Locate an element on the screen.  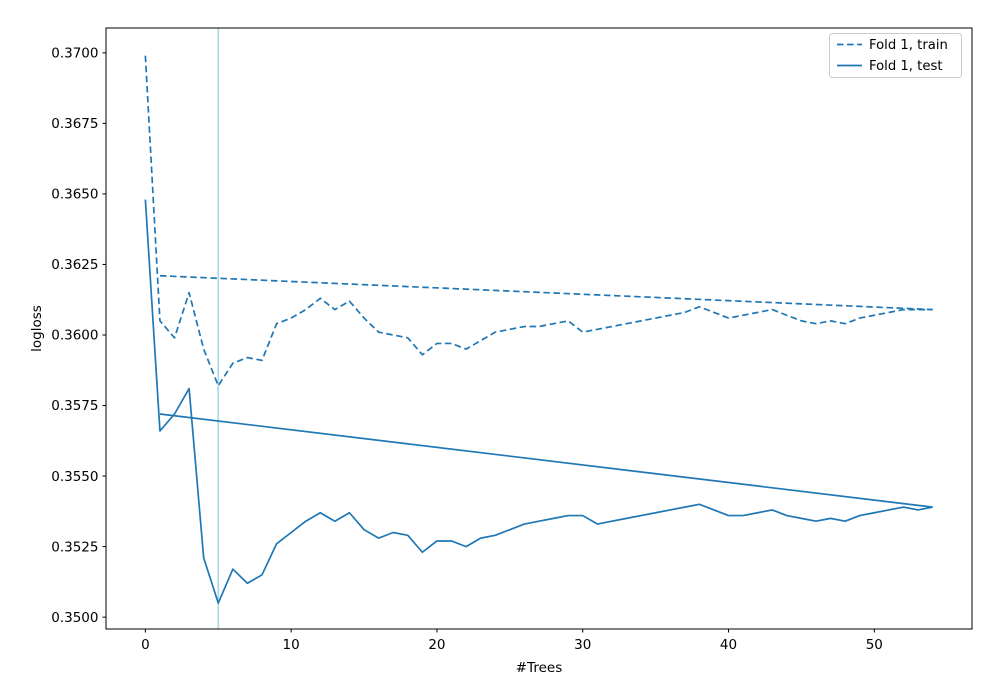
x-tick-label: 20 is located at coordinates (436, 645).